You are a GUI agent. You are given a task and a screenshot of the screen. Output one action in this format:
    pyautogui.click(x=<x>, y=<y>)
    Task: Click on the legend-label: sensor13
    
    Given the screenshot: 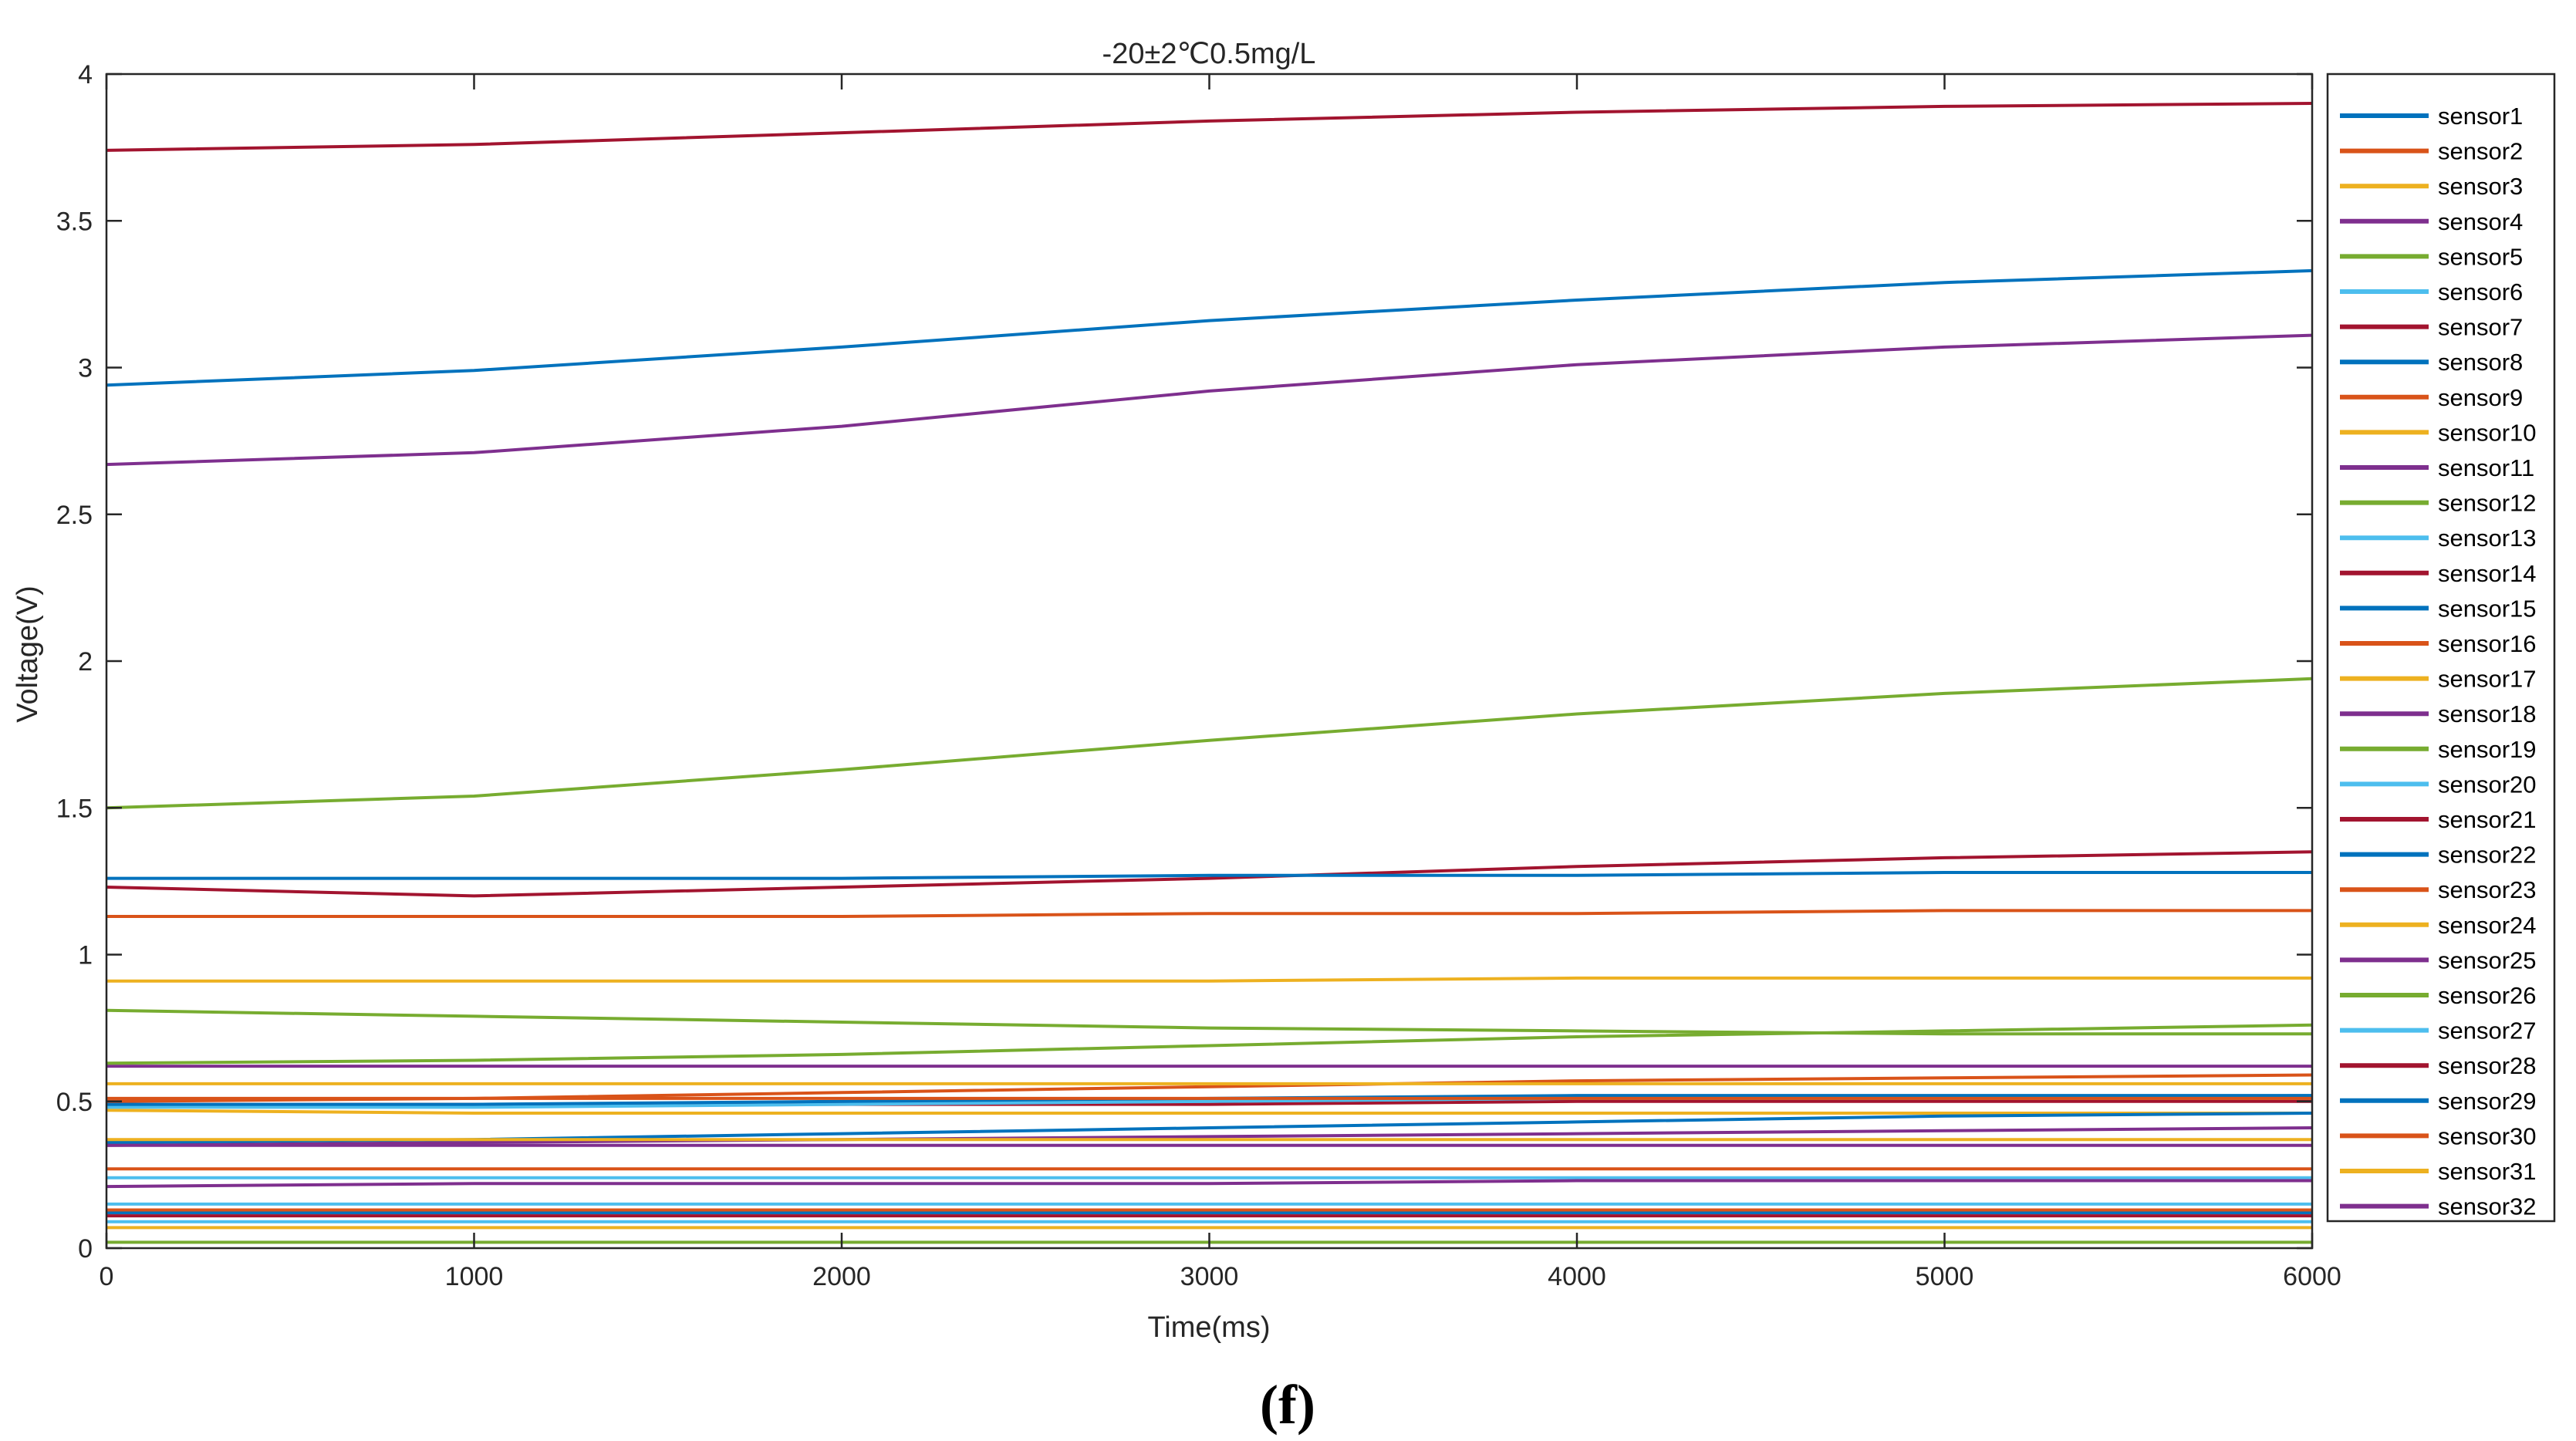 What is the action you would take?
    pyautogui.click(x=2488, y=538)
    